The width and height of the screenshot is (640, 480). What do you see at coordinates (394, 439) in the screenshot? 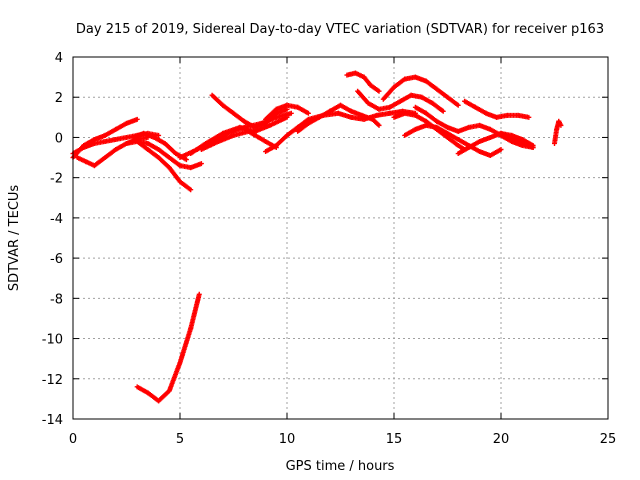
I see `x-tick-label: 15` at bounding box center [394, 439].